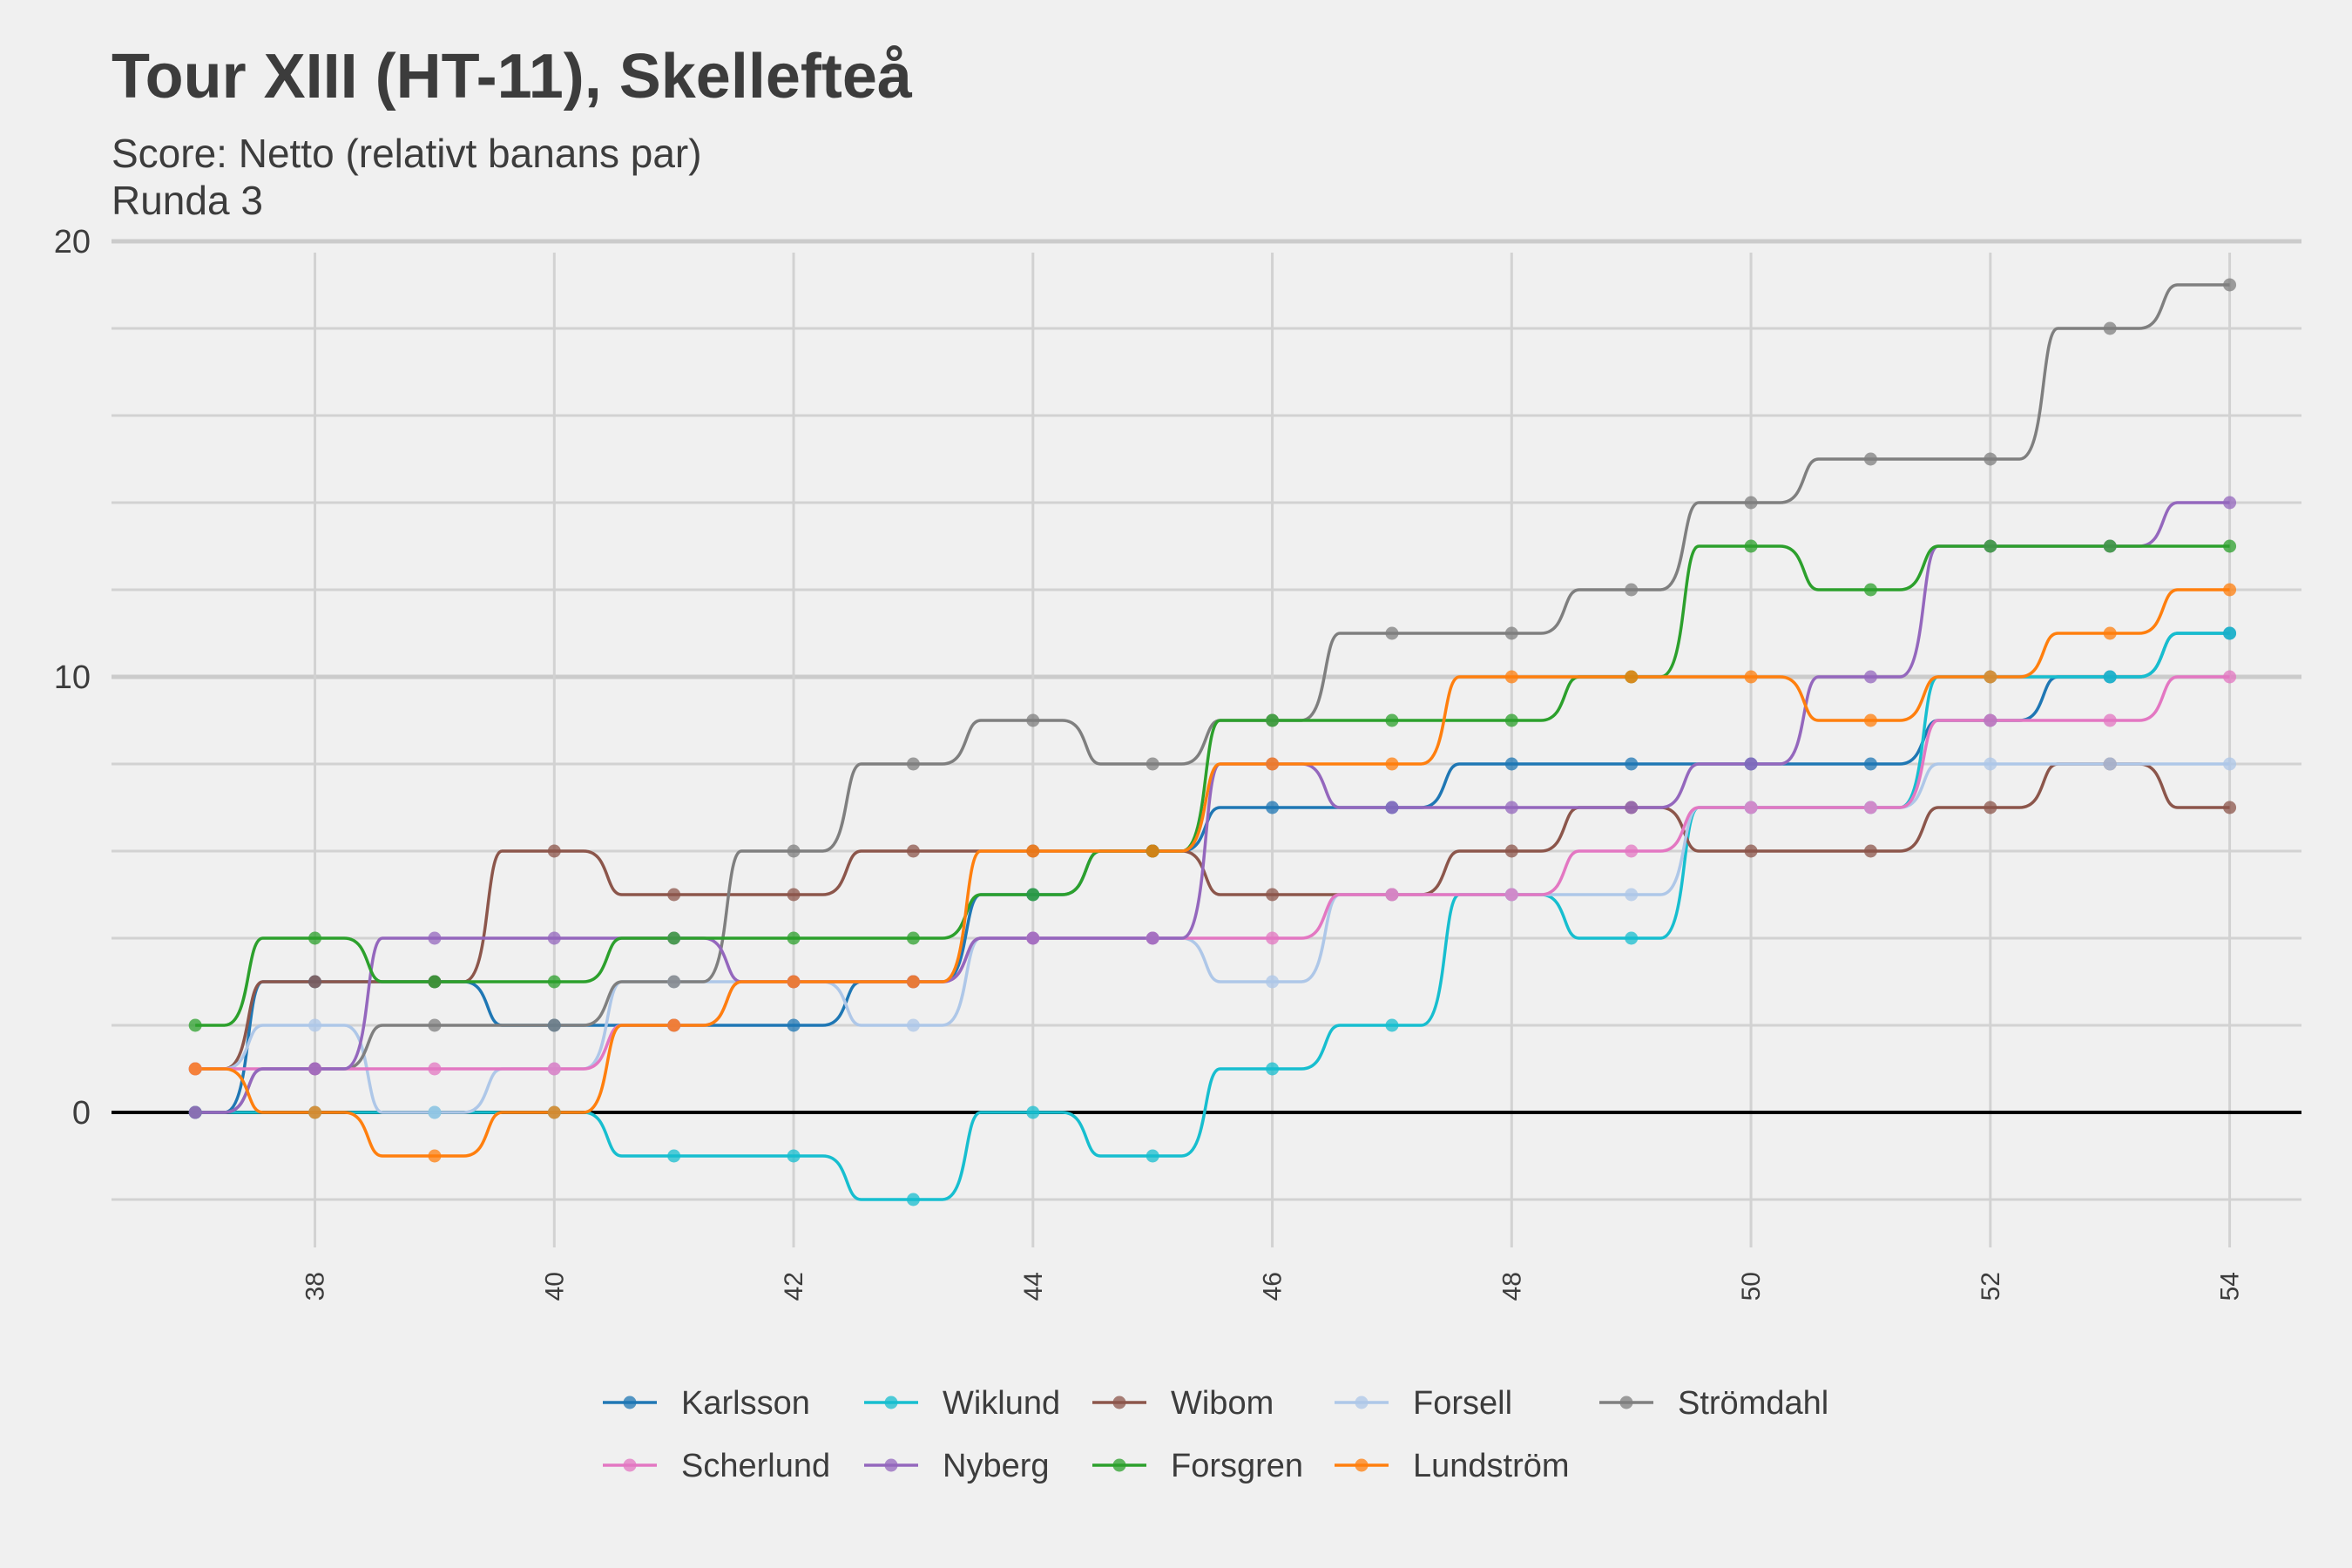 Image resolution: width=2352 pixels, height=1568 pixels. Describe the element at coordinates (72, 678) in the screenshot. I see `y-axis-ticks: 0 10 20` at that location.